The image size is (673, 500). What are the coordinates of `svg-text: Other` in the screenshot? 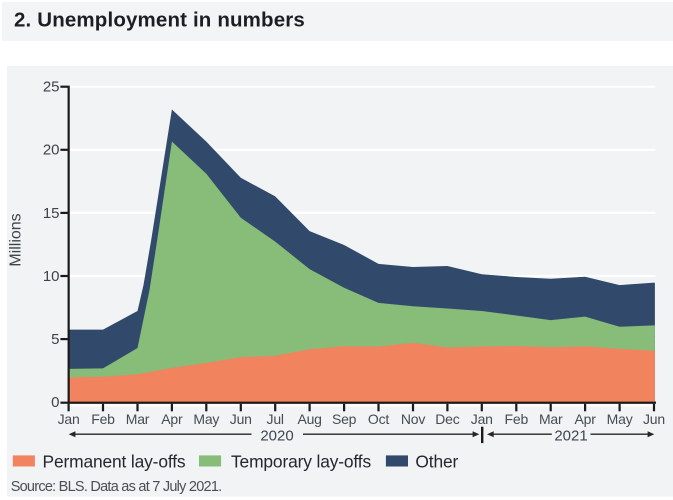 It's located at (436, 462).